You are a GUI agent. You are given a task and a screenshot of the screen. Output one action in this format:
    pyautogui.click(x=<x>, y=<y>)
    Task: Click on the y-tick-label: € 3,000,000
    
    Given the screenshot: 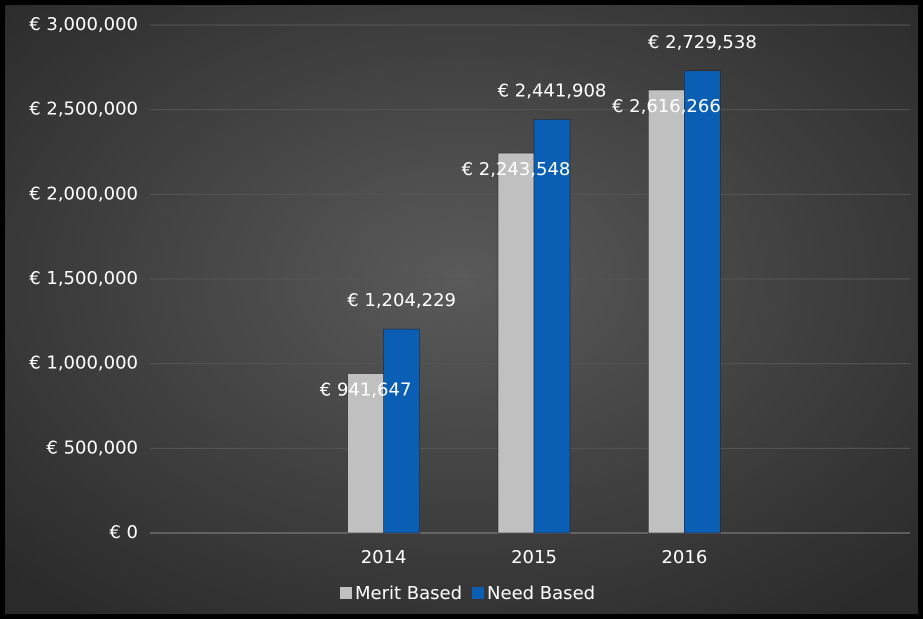 What is the action you would take?
    pyautogui.click(x=83, y=24)
    